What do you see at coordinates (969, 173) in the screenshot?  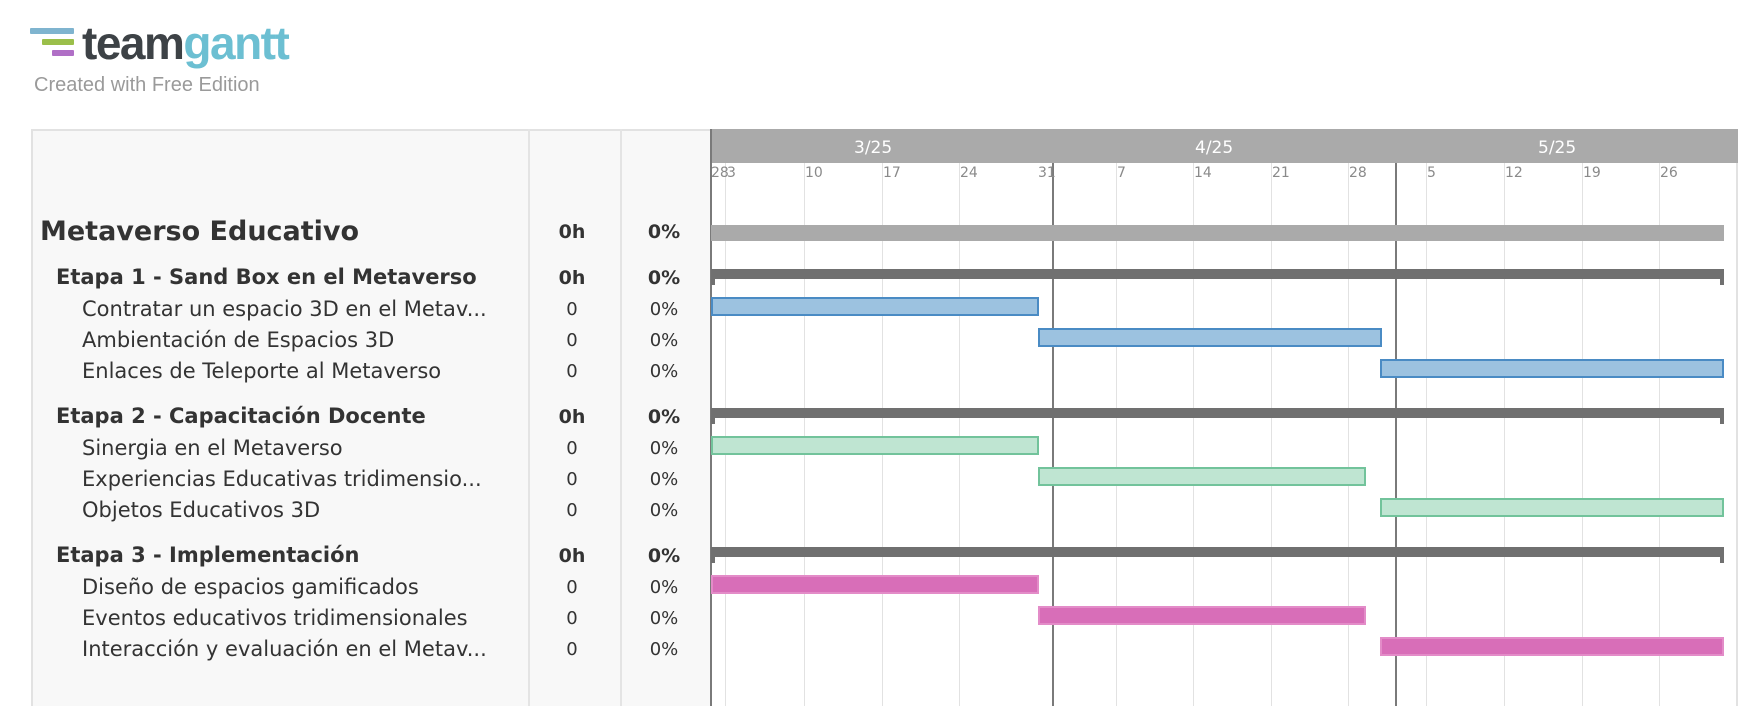 I see `week-label: 24` at bounding box center [969, 173].